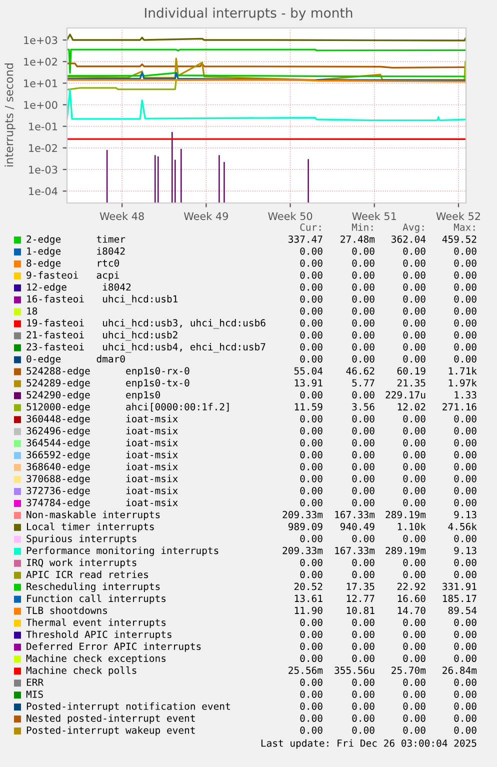  Describe the element at coordinates (96, 623) in the screenshot. I see `legend-label: Thermal event interrupts` at that location.